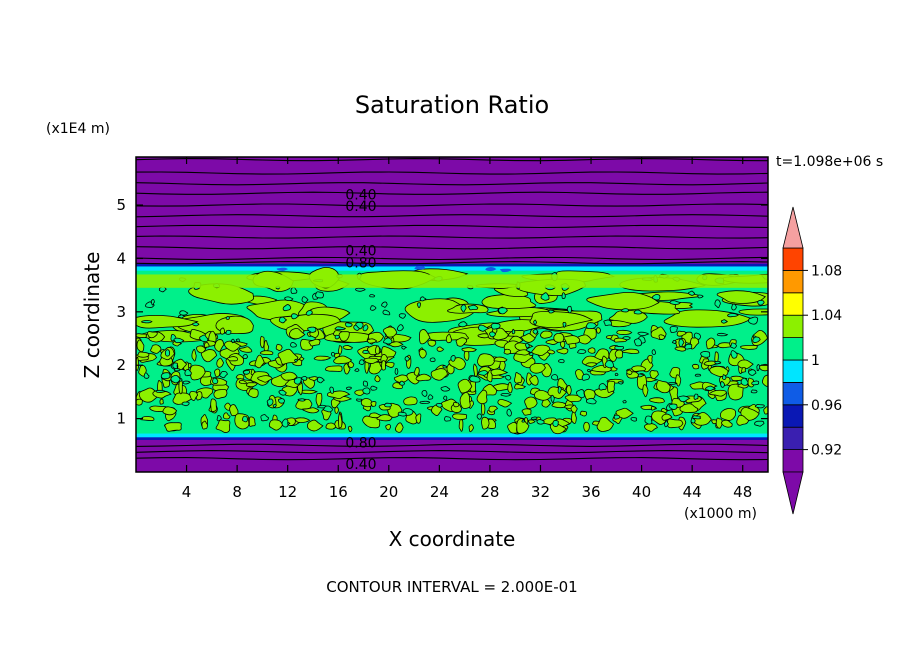 This screenshot has height=654, width=904. Describe the element at coordinates (121, 365) in the screenshot. I see `y-tick-label: 2` at that location.